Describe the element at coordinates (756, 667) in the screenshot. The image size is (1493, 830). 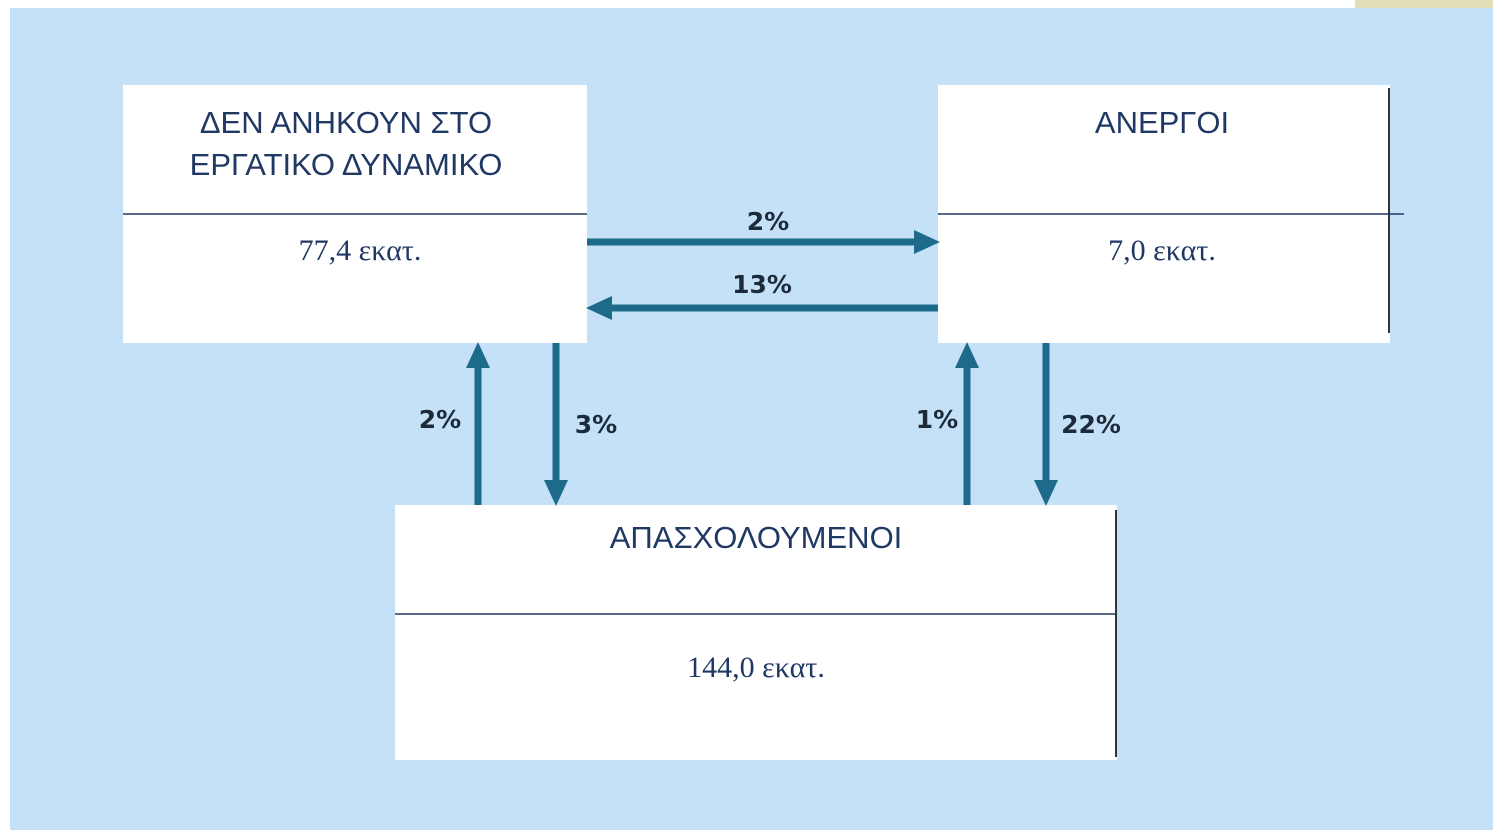
I see `node-value: 144,0 εκατ.` at that location.